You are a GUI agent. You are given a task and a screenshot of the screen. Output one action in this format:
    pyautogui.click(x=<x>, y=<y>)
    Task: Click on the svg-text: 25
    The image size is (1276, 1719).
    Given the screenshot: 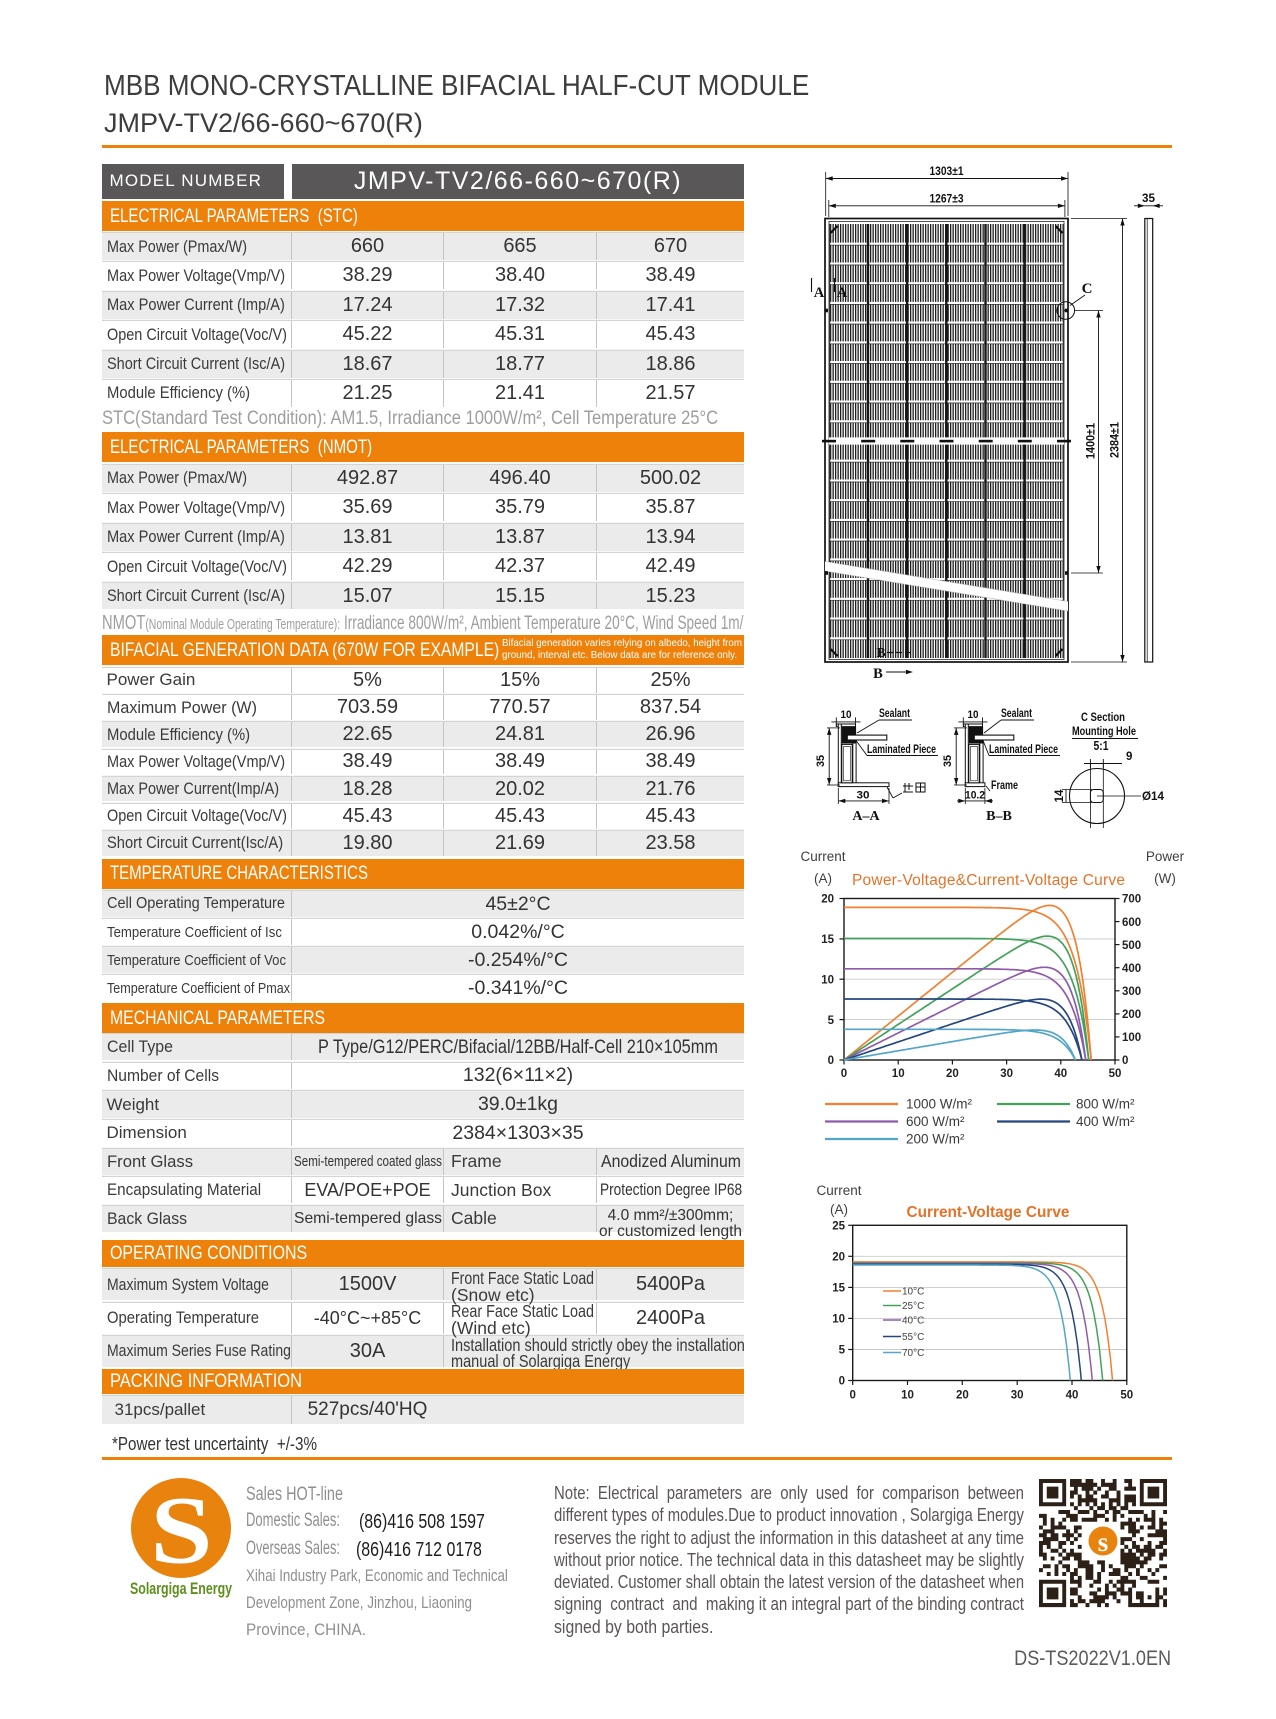 What is the action you would take?
    pyautogui.click(x=838, y=1227)
    